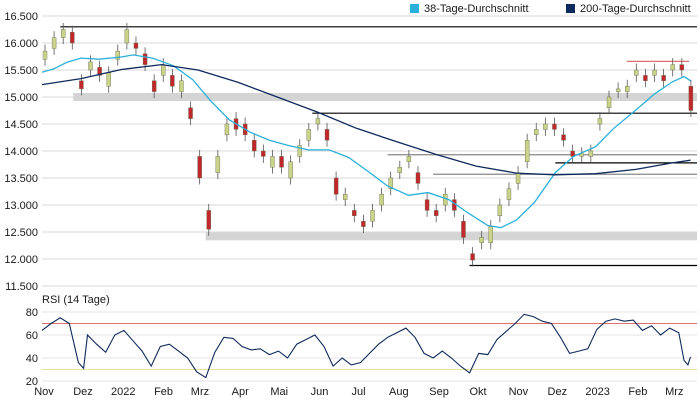 The width and height of the screenshot is (700, 400). I want to click on rsi-title: RSI (14 Tage), so click(76, 300).